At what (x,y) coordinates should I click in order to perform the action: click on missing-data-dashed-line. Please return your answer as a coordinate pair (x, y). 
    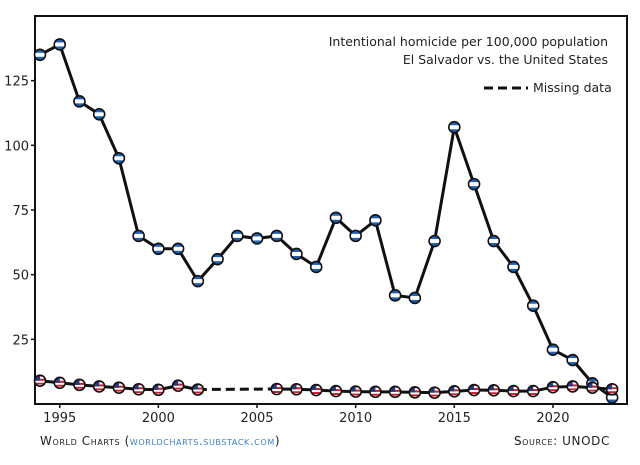
    Looking at the image, I should click on (237, 389).